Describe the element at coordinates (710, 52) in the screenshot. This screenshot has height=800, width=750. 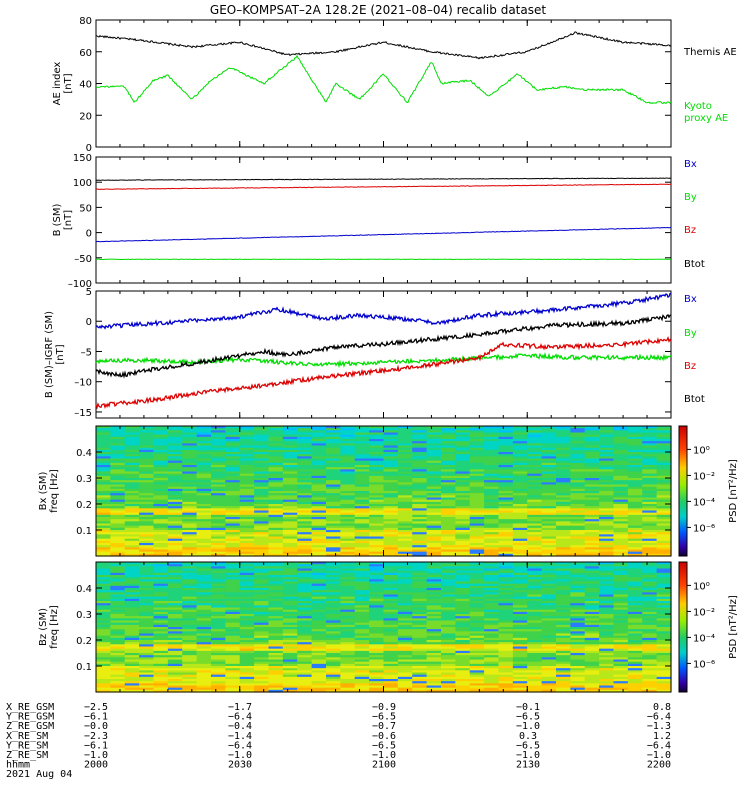
I see `legend-entry: Themis AE` at that location.